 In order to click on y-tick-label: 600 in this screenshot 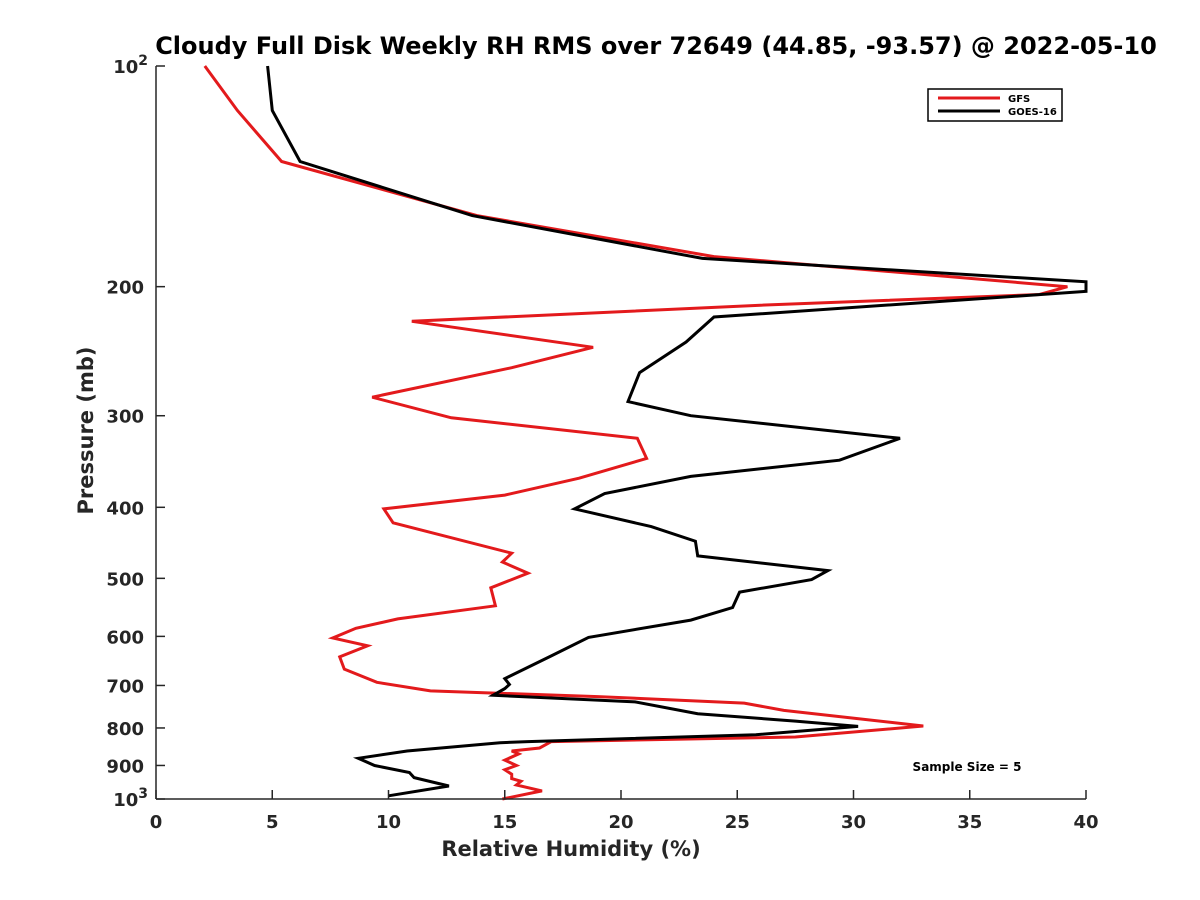, I will do `click(125, 637)`.